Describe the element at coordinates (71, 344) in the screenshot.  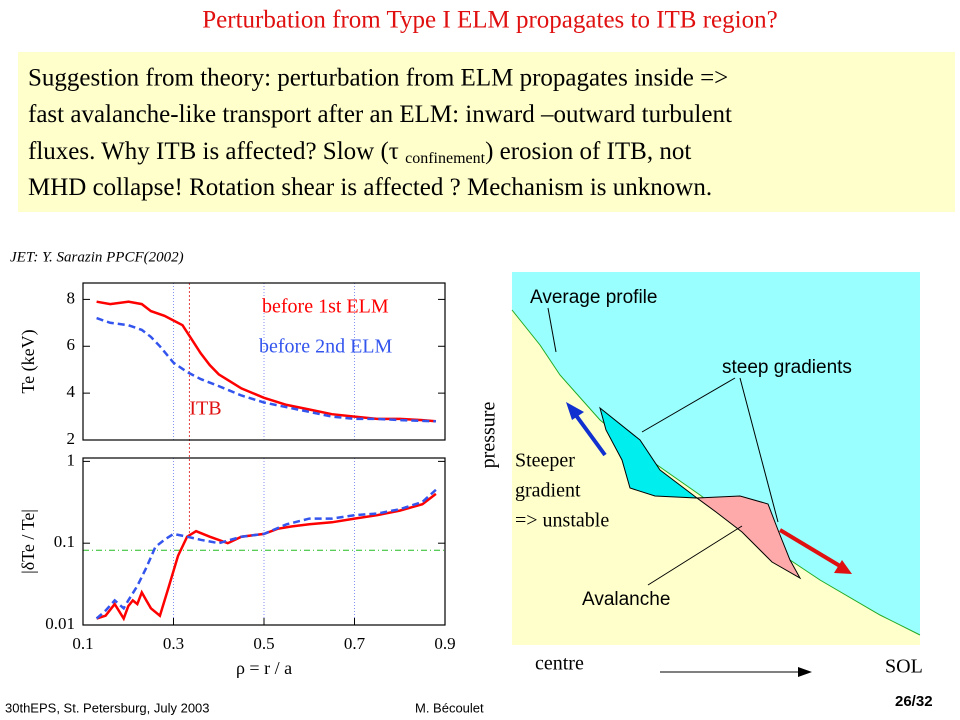
I see `y-tick-label: 6` at that location.